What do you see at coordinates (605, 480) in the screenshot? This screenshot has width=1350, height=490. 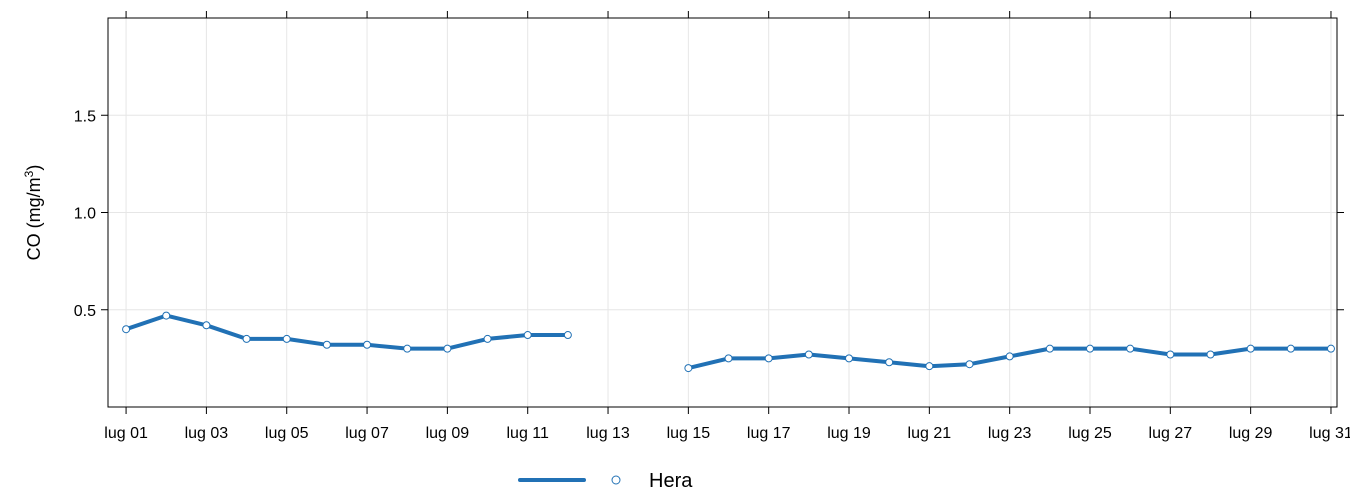 I see `legend: Hera` at bounding box center [605, 480].